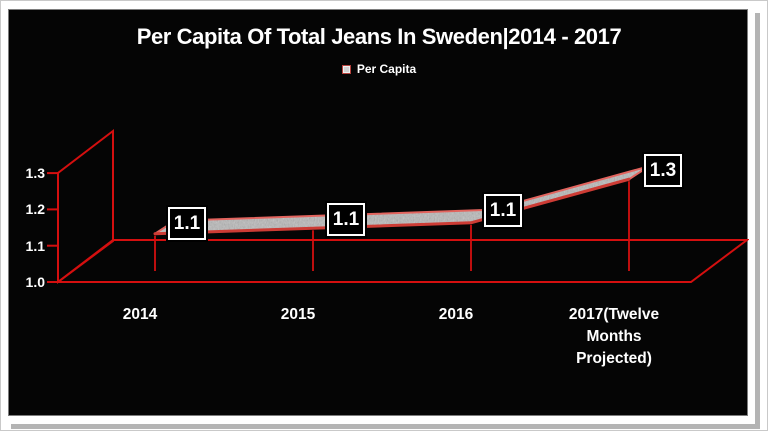 This screenshot has width=768, height=431. I want to click on data-label-2014: 1.1, so click(187, 223).